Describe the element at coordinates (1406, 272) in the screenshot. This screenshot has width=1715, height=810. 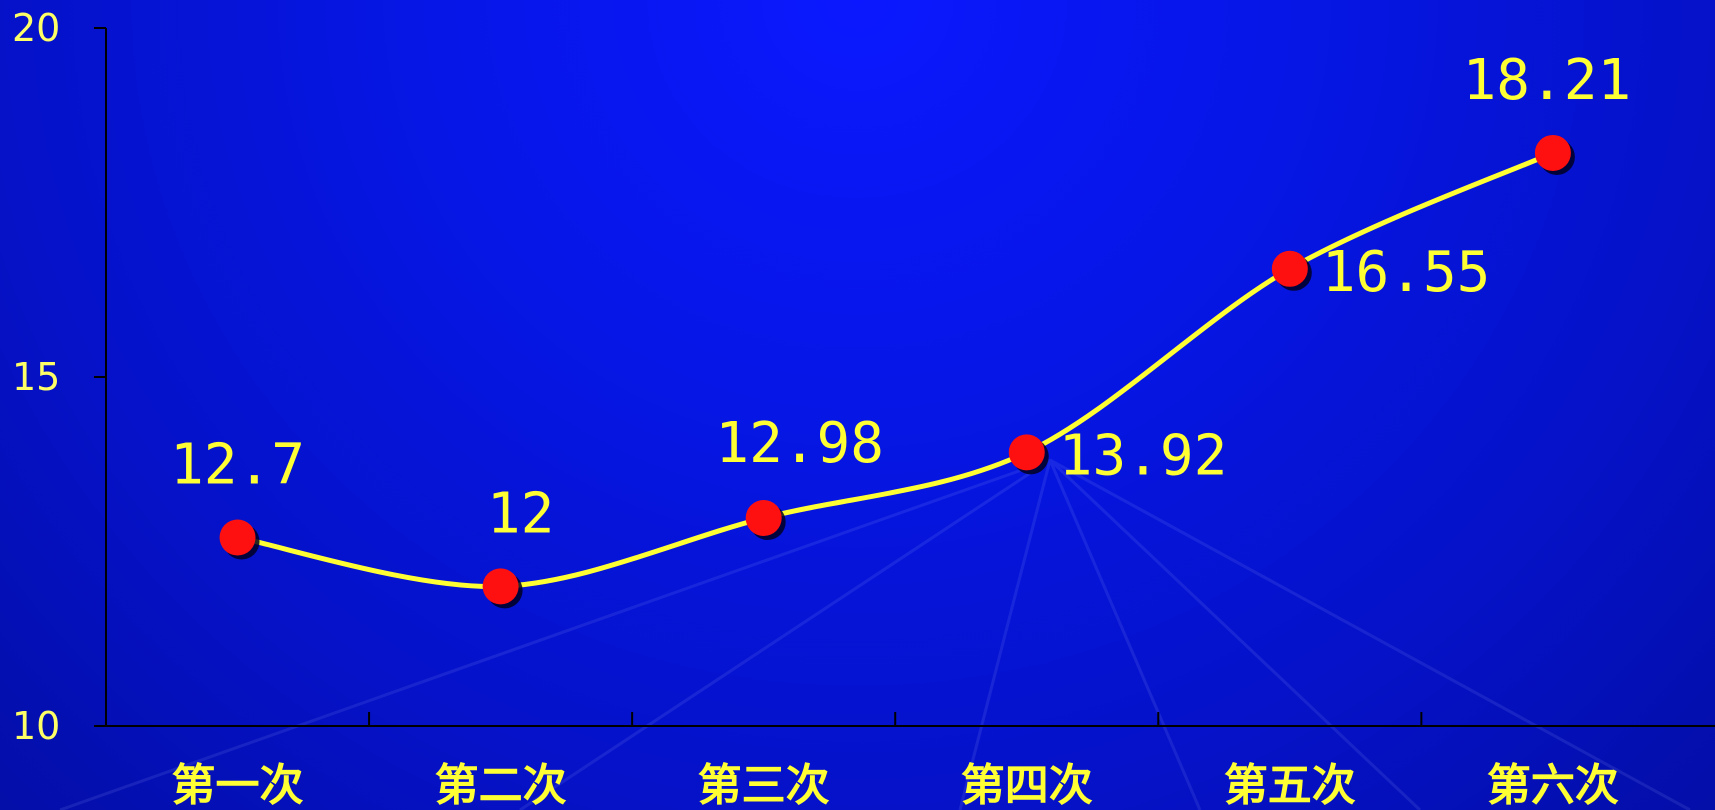
I see `data-label-5: 16.55` at that location.